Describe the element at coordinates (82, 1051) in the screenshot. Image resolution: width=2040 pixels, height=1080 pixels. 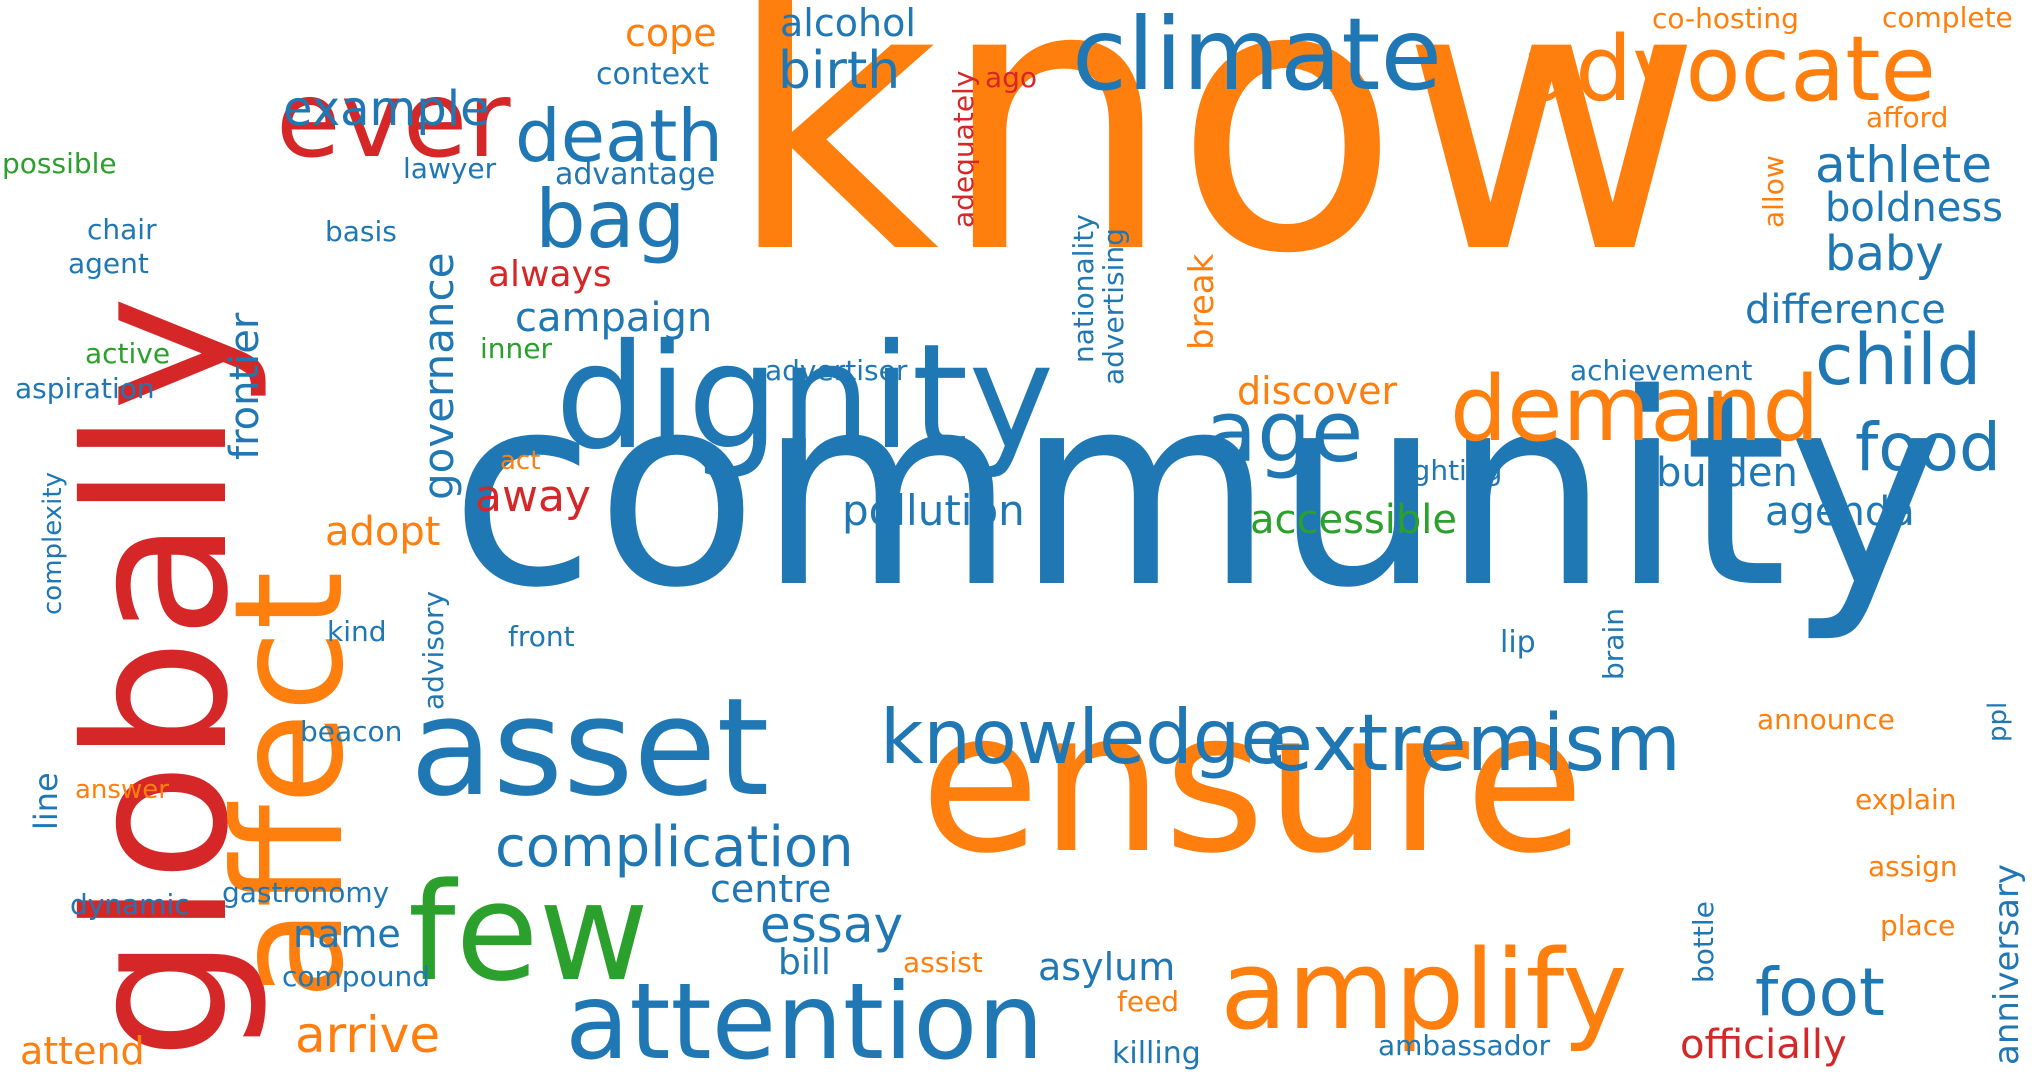
I see `word-attend: attend` at that location.